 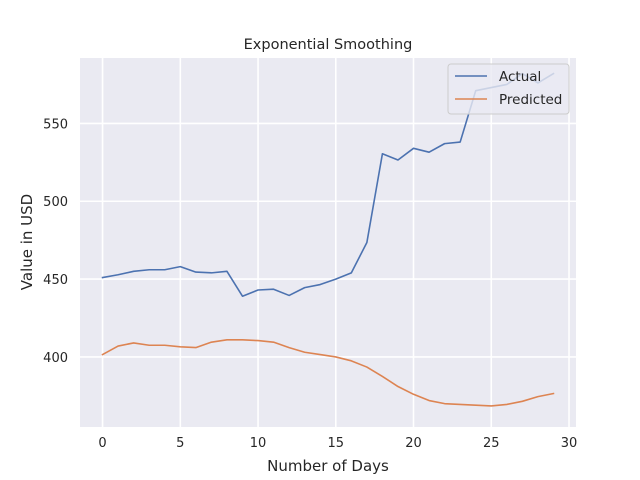 I want to click on y-tick-label: 550, so click(x=55, y=124).